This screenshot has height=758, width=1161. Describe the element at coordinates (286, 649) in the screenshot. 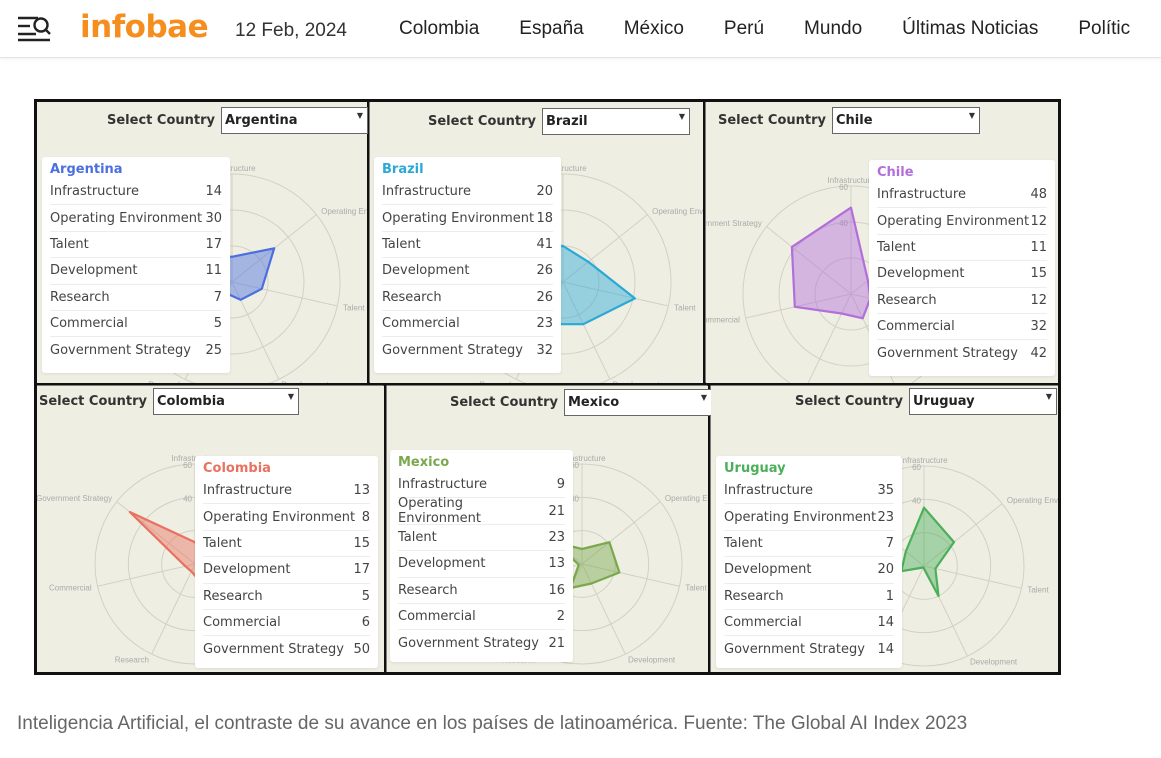

I see `tooltip-row: Government Strategy 50` at that location.